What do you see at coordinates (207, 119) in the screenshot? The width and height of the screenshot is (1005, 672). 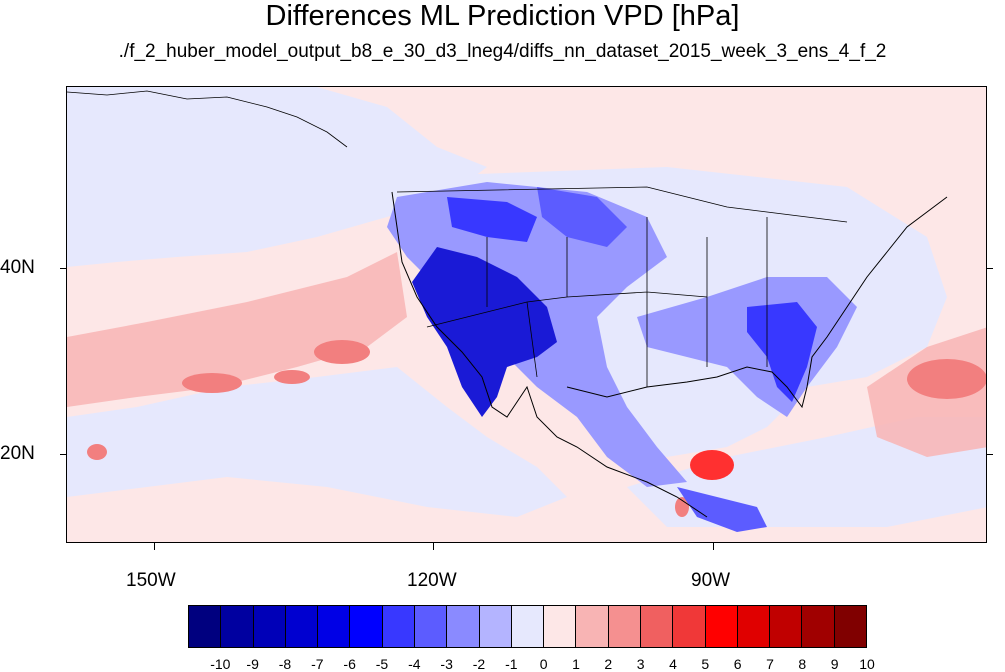 I see `alaska-coastline` at bounding box center [207, 119].